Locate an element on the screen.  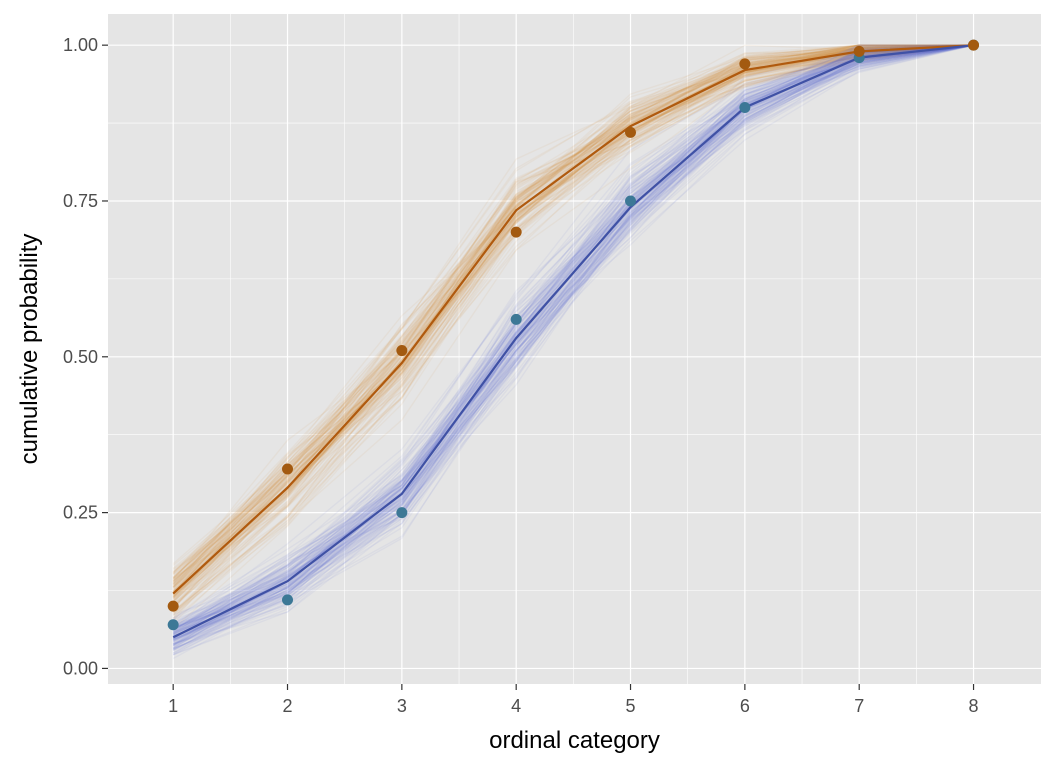
x-axis-title: ordinal category is located at coordinates (574, 740).